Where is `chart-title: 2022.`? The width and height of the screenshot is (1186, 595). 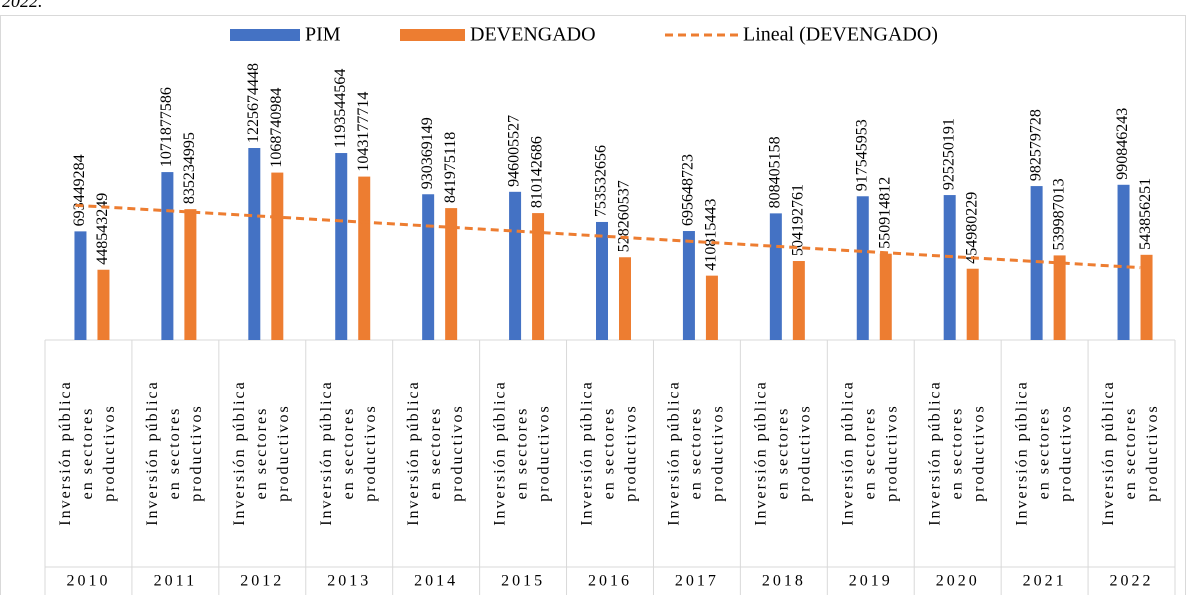
chart-title: 2022. is located at coordinates (22, 5).